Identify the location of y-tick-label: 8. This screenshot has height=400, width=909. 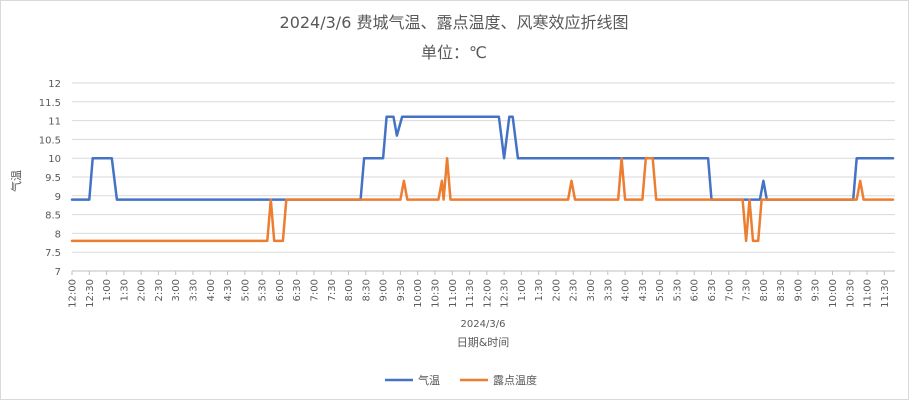
(58, 234).